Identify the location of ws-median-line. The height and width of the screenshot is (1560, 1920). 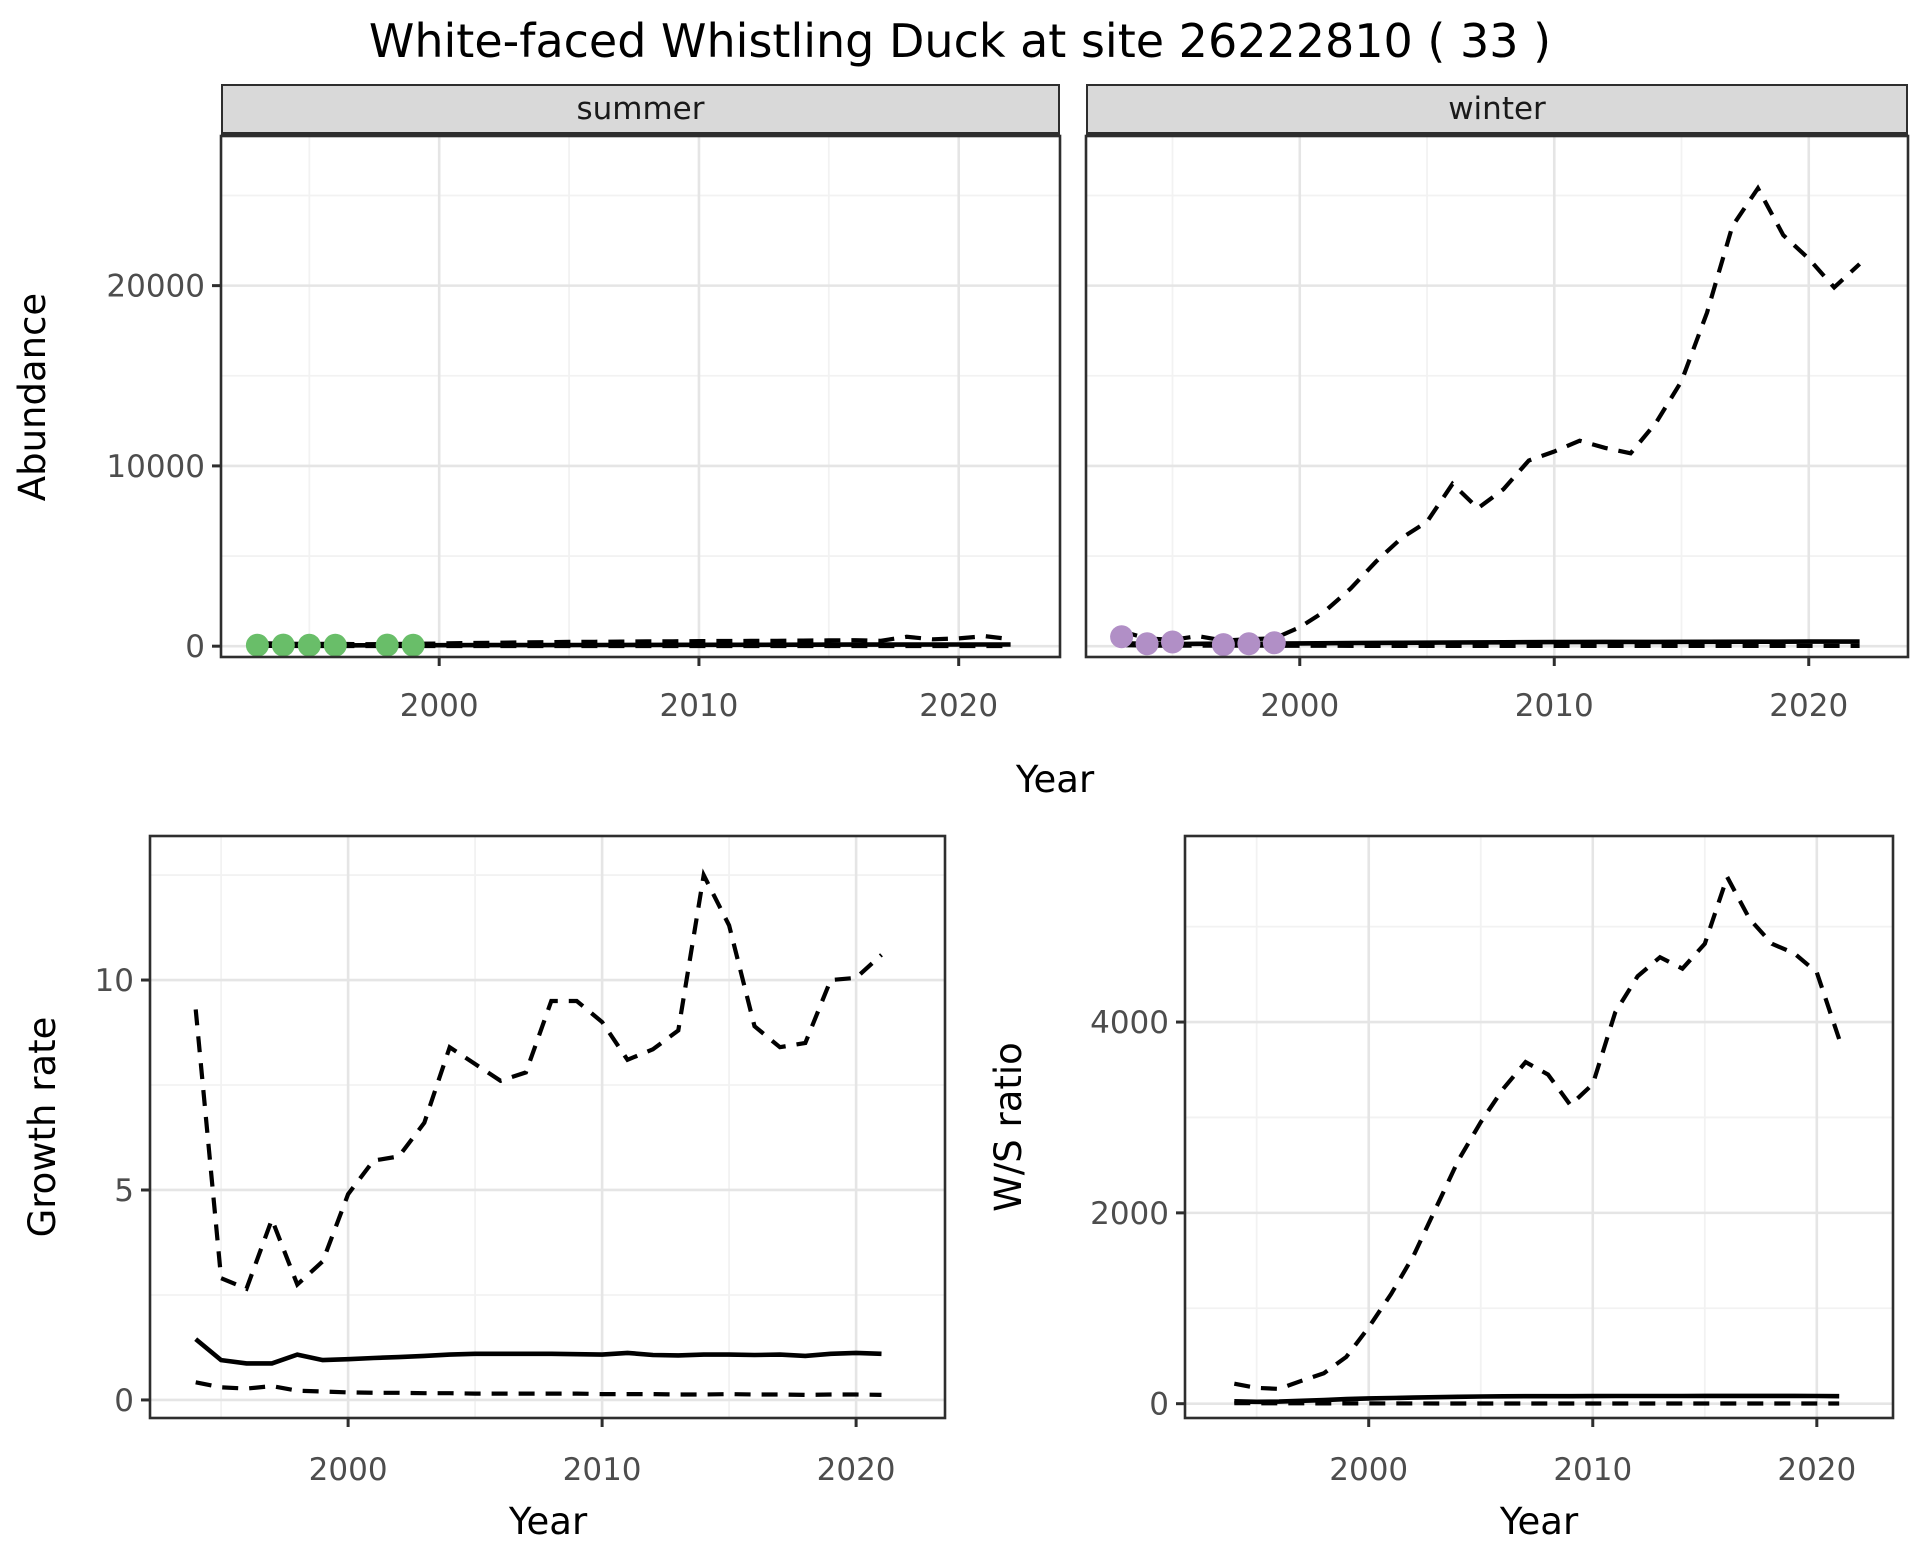
(1537, 1399).